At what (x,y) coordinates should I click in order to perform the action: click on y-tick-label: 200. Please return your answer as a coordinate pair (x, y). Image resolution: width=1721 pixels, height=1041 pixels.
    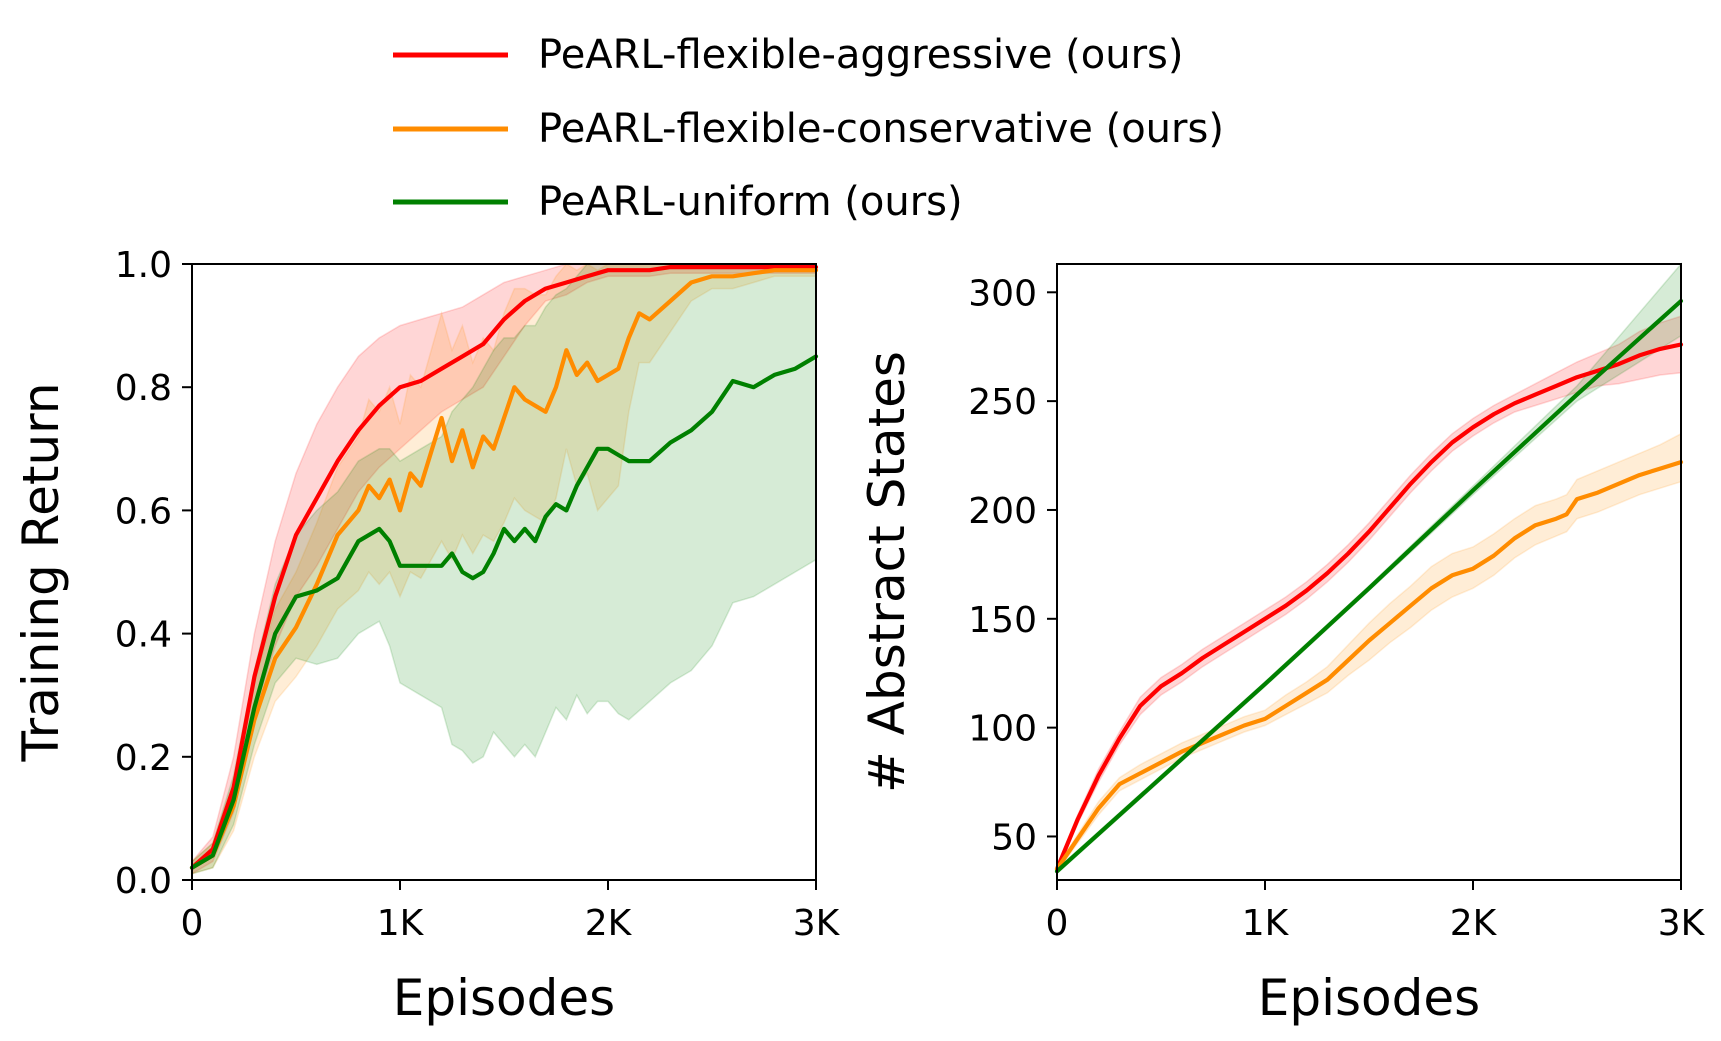
    Looking at the image, I should click on (1002, 511).